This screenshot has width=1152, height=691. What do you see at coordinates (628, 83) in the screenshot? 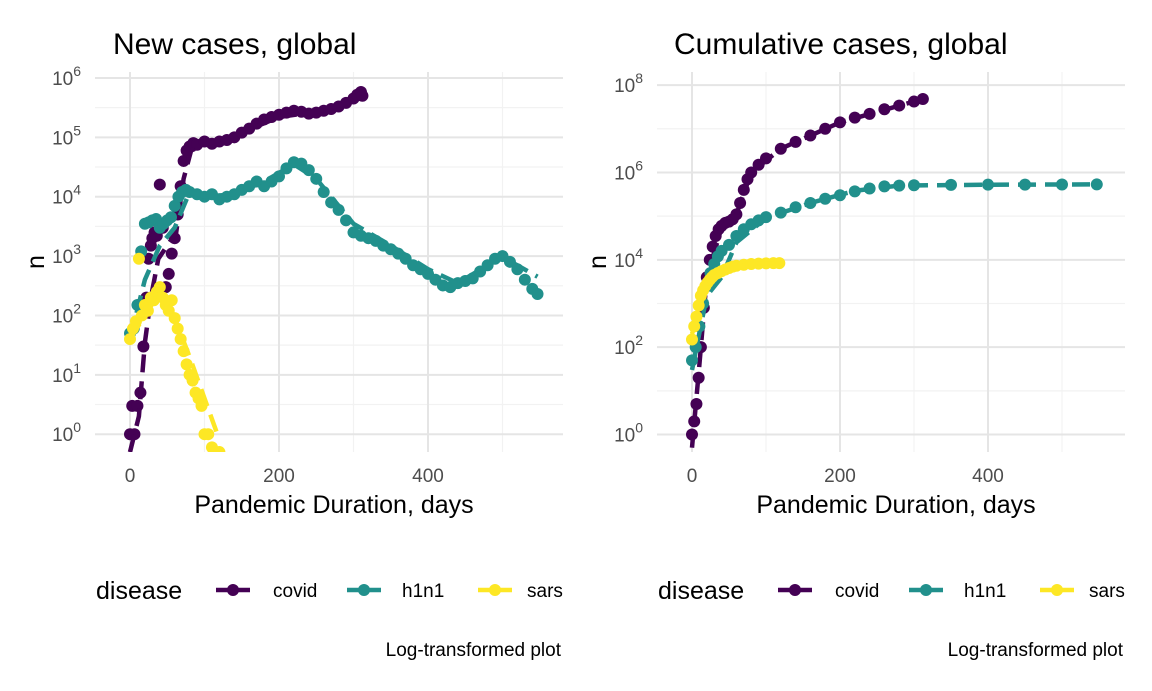
I see `y-tick-label: 10⁸` at bounding box center [628, 83].